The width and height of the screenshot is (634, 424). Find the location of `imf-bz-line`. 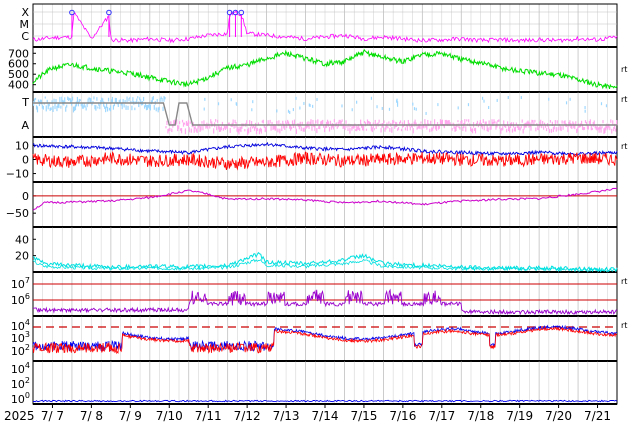

imf-bz-line is located at coordinates (325, 160).